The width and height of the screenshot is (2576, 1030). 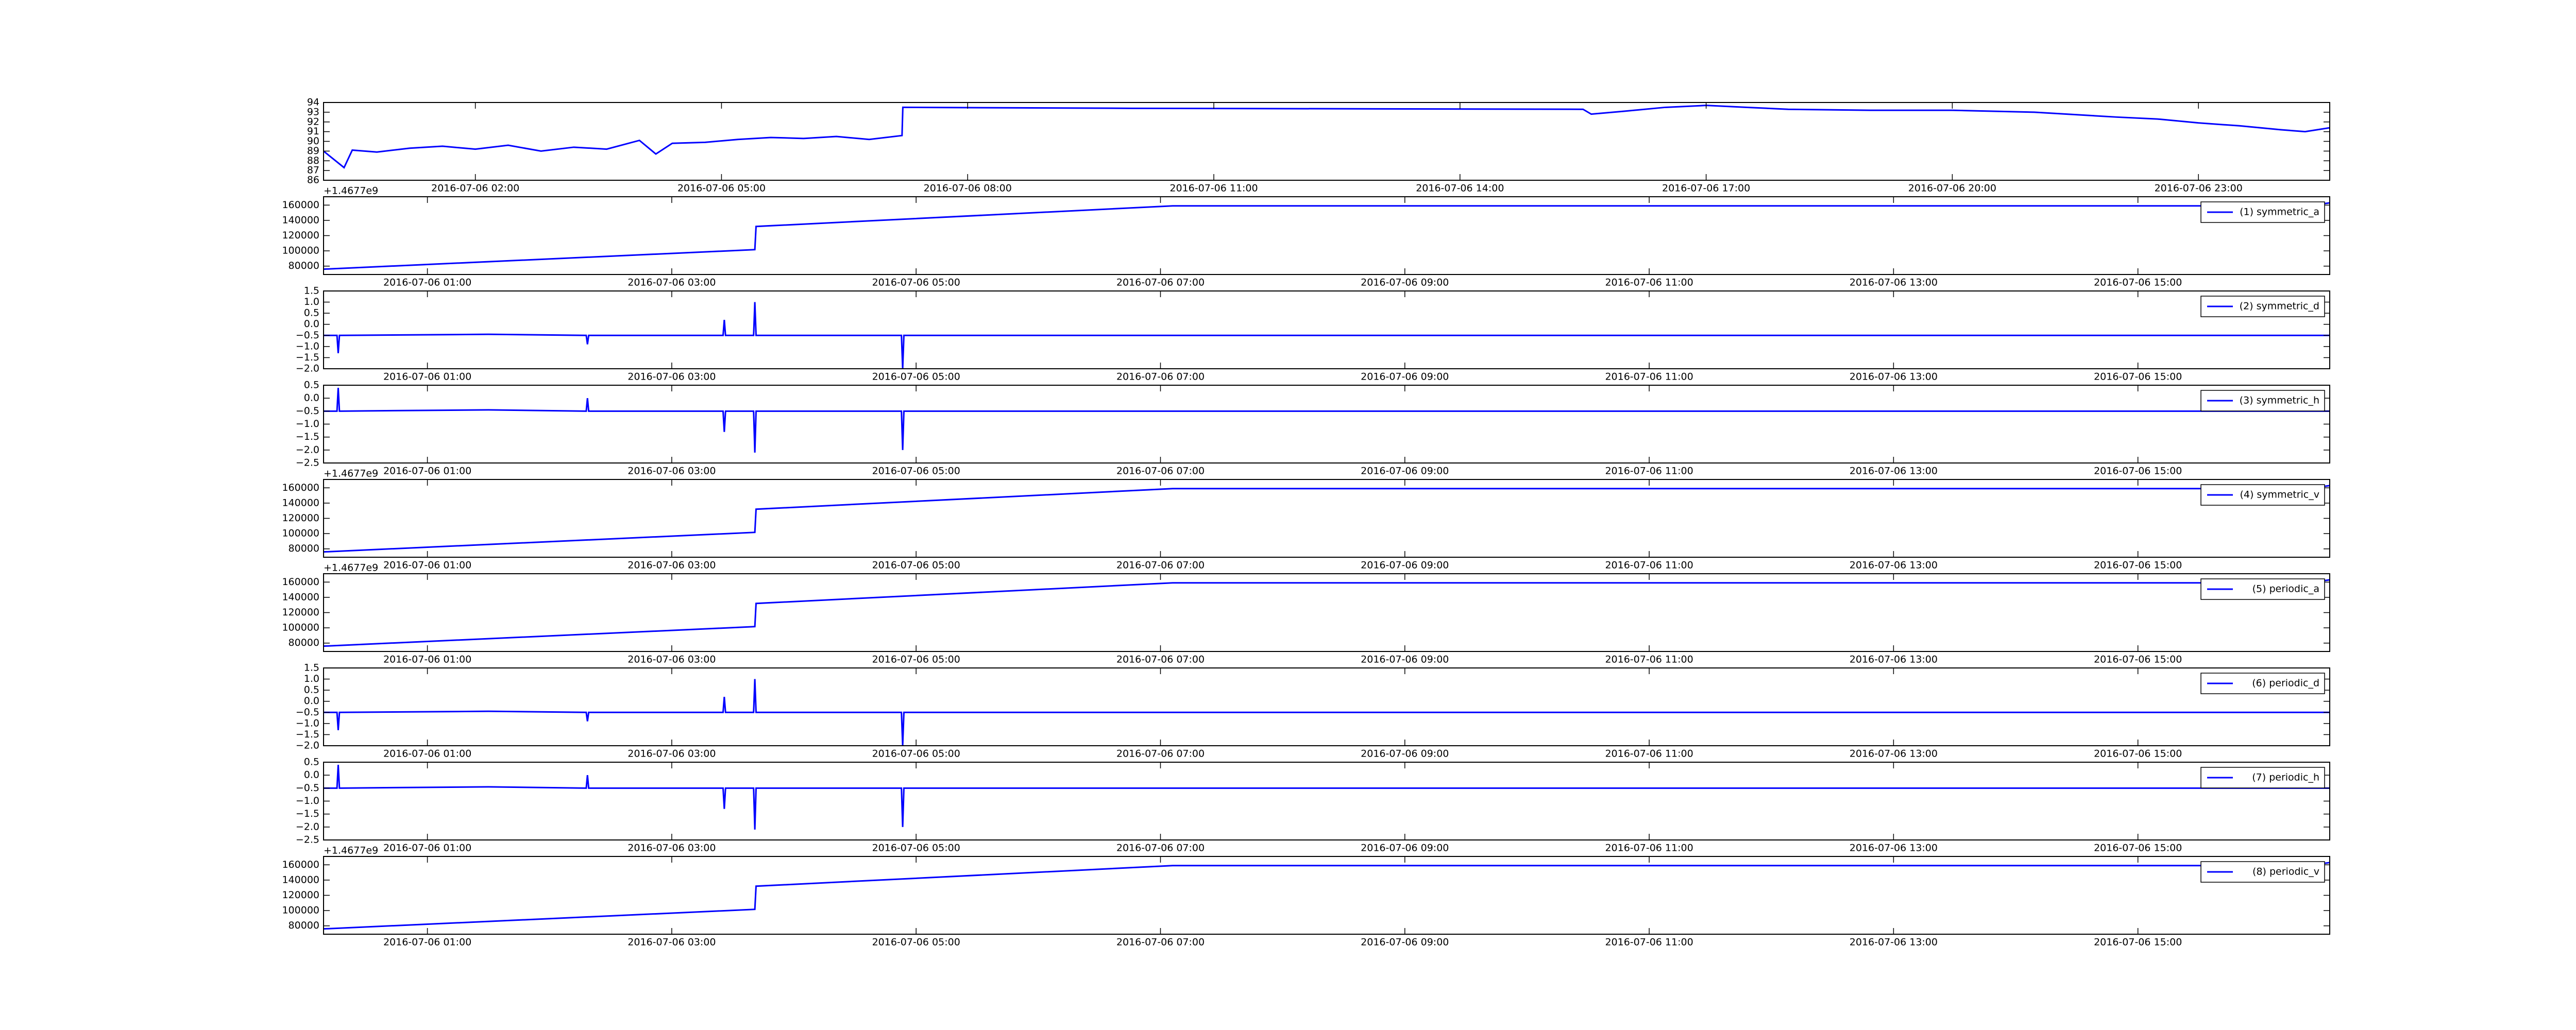 I want to click on x-tick-label: 2016-07-06 14:00, so click(x=1460, y=189).